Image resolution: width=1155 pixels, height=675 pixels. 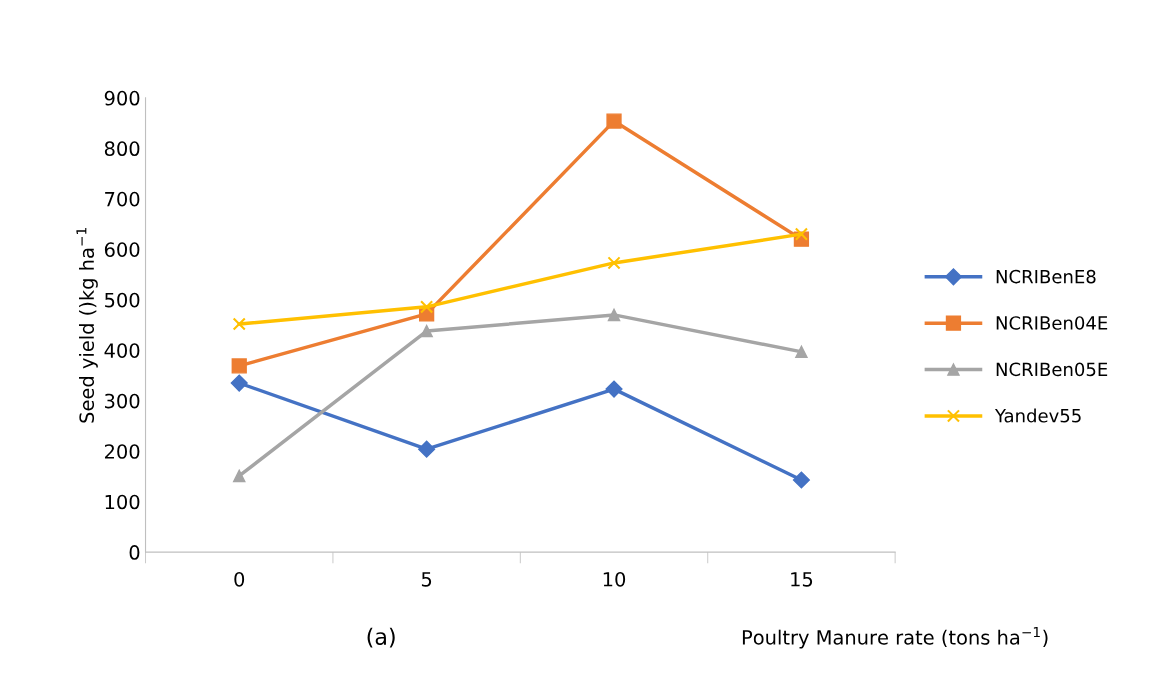 What do you see at coordinates (122, 249) in the screenshot?
I see `y-tick-label: 600` at bounding box center [122, 249].